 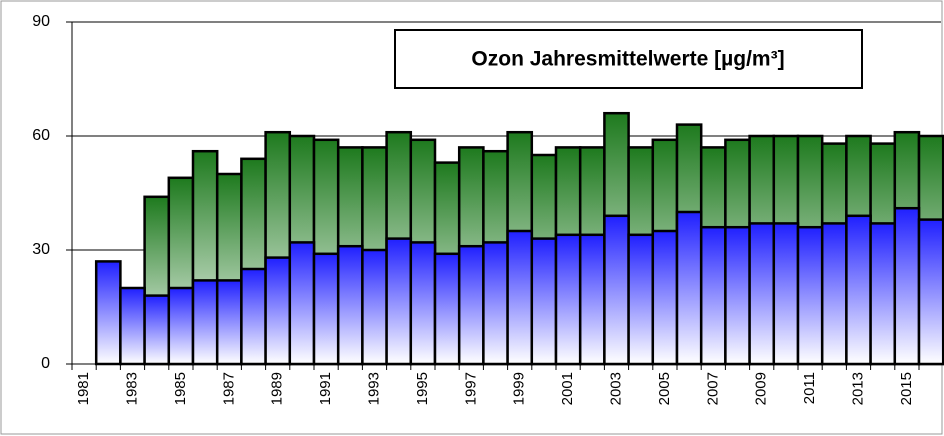 I want to click on x-tick-label: 1989, so click(x=277, y=388).